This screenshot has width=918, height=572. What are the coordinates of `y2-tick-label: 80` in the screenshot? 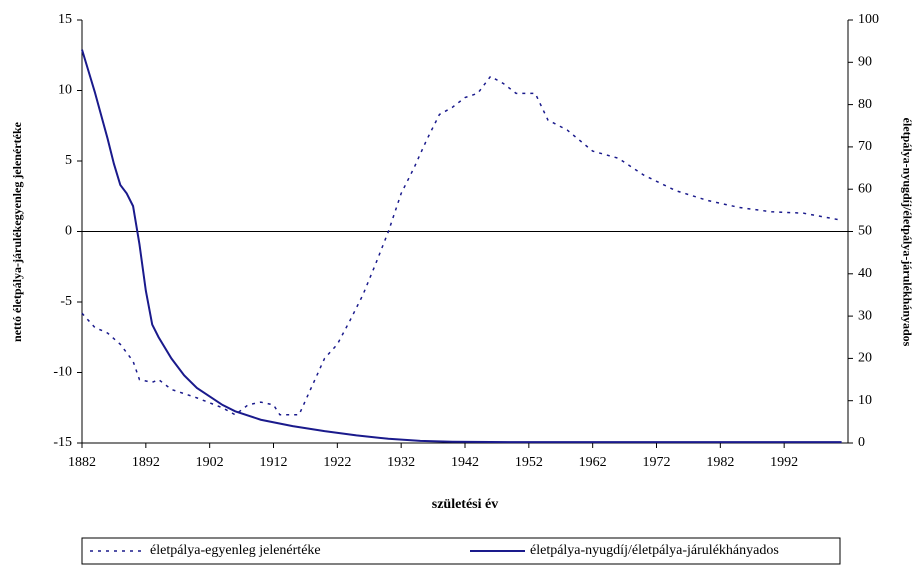 It's located at (865, 104).